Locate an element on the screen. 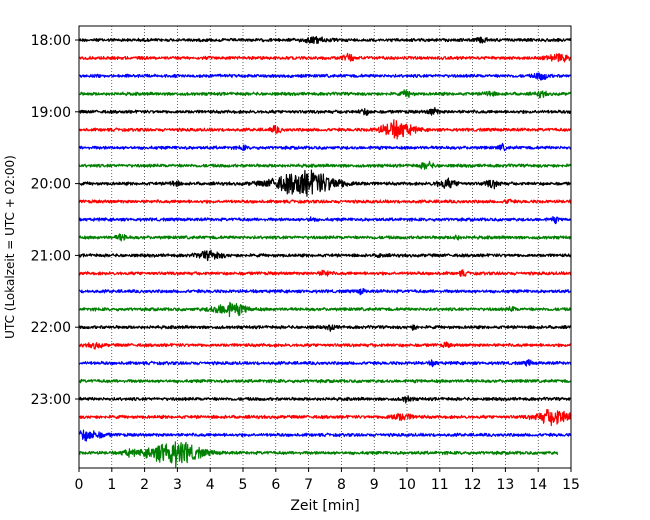 The image size is (650, 520). x-tick-label-5: 5 is located at coordinates (243, 485).